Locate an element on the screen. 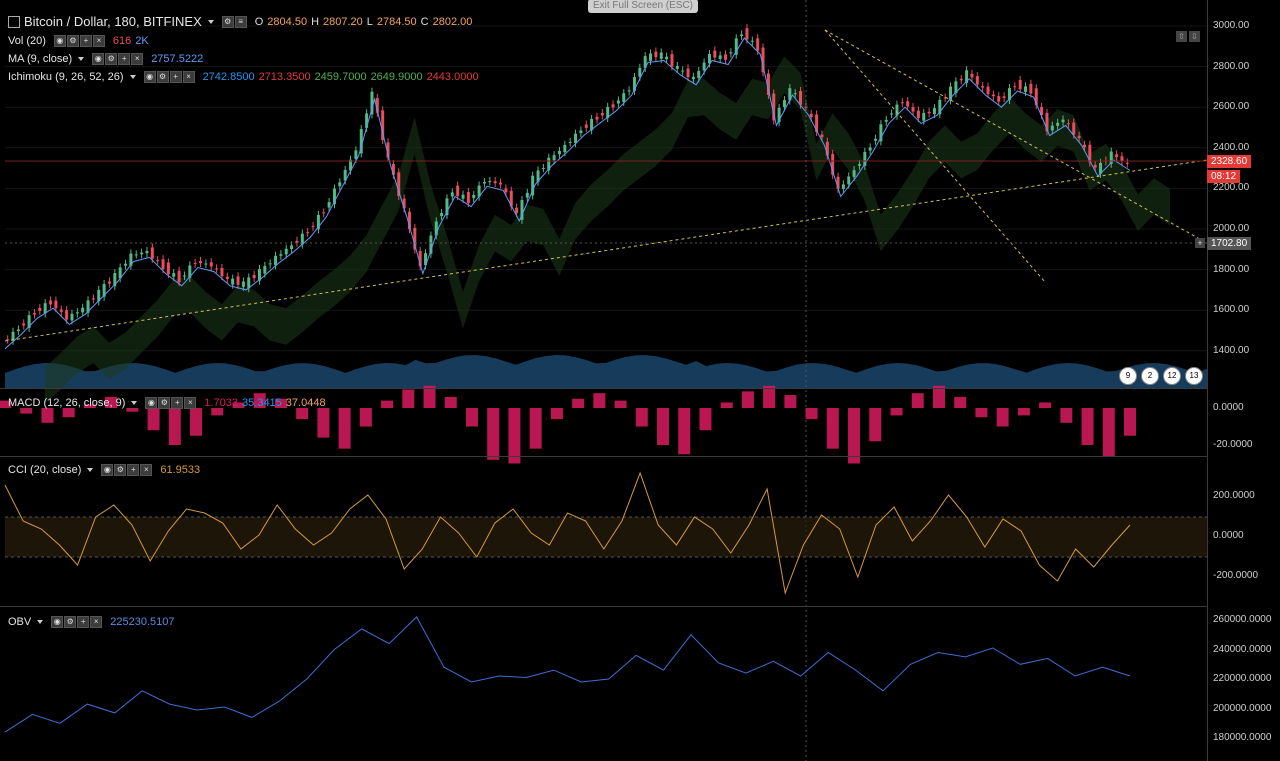 The height and width of the screenshot is (761, 1280). event-marker: 2 is located at coordinates (1150, 376).